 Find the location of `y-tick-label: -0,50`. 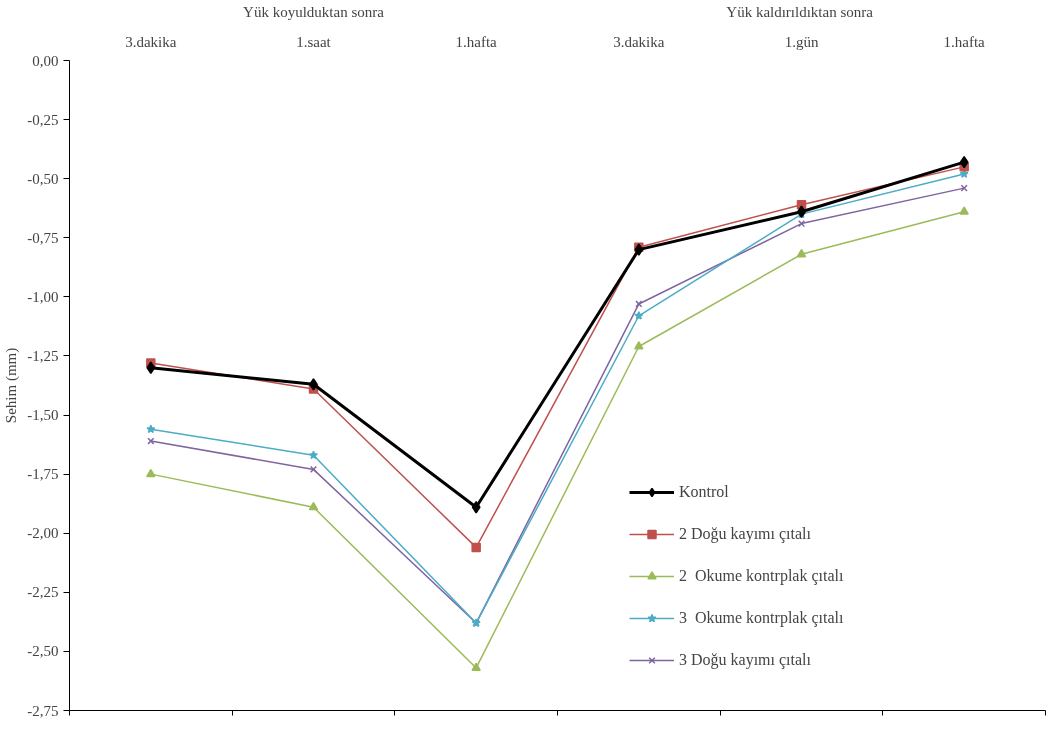

y-tick-label: -0,50 is located at coordinates (43, 178).